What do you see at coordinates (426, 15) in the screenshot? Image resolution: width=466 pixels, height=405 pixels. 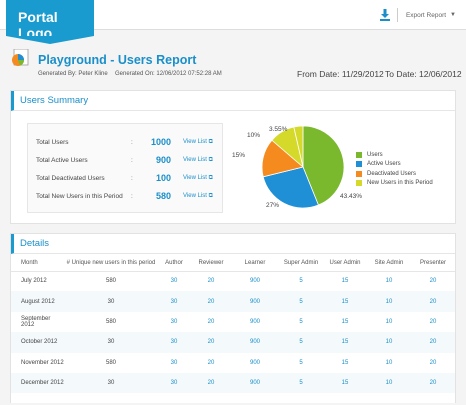 I see `export-label: Export Report` at bounding box center [426, 15].